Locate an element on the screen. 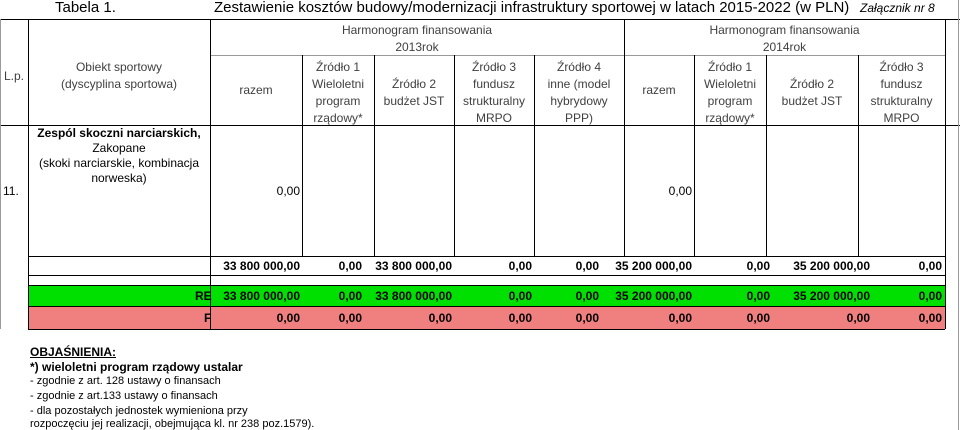 The image size is (960, 430). sum-row-f is located at coordinates (486, 318).